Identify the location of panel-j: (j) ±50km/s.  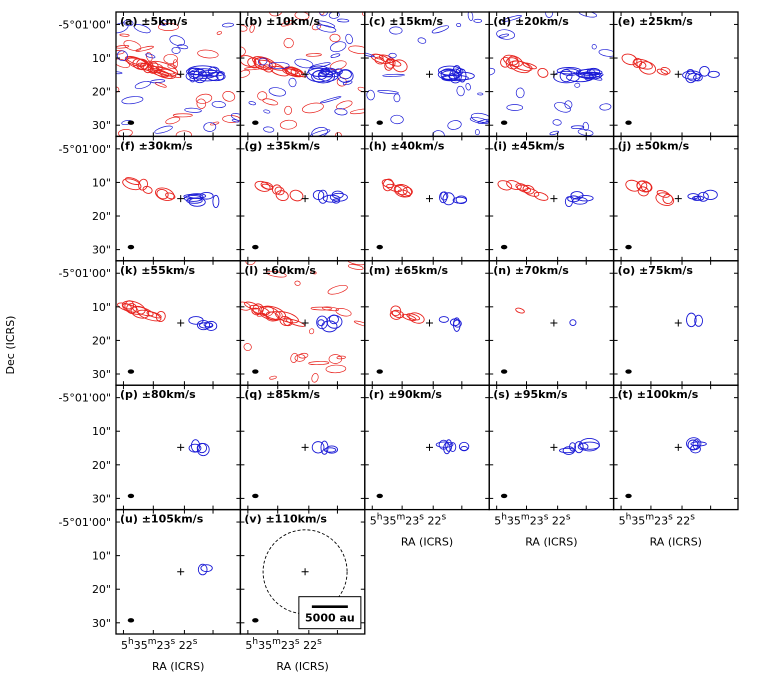
(675, 198).